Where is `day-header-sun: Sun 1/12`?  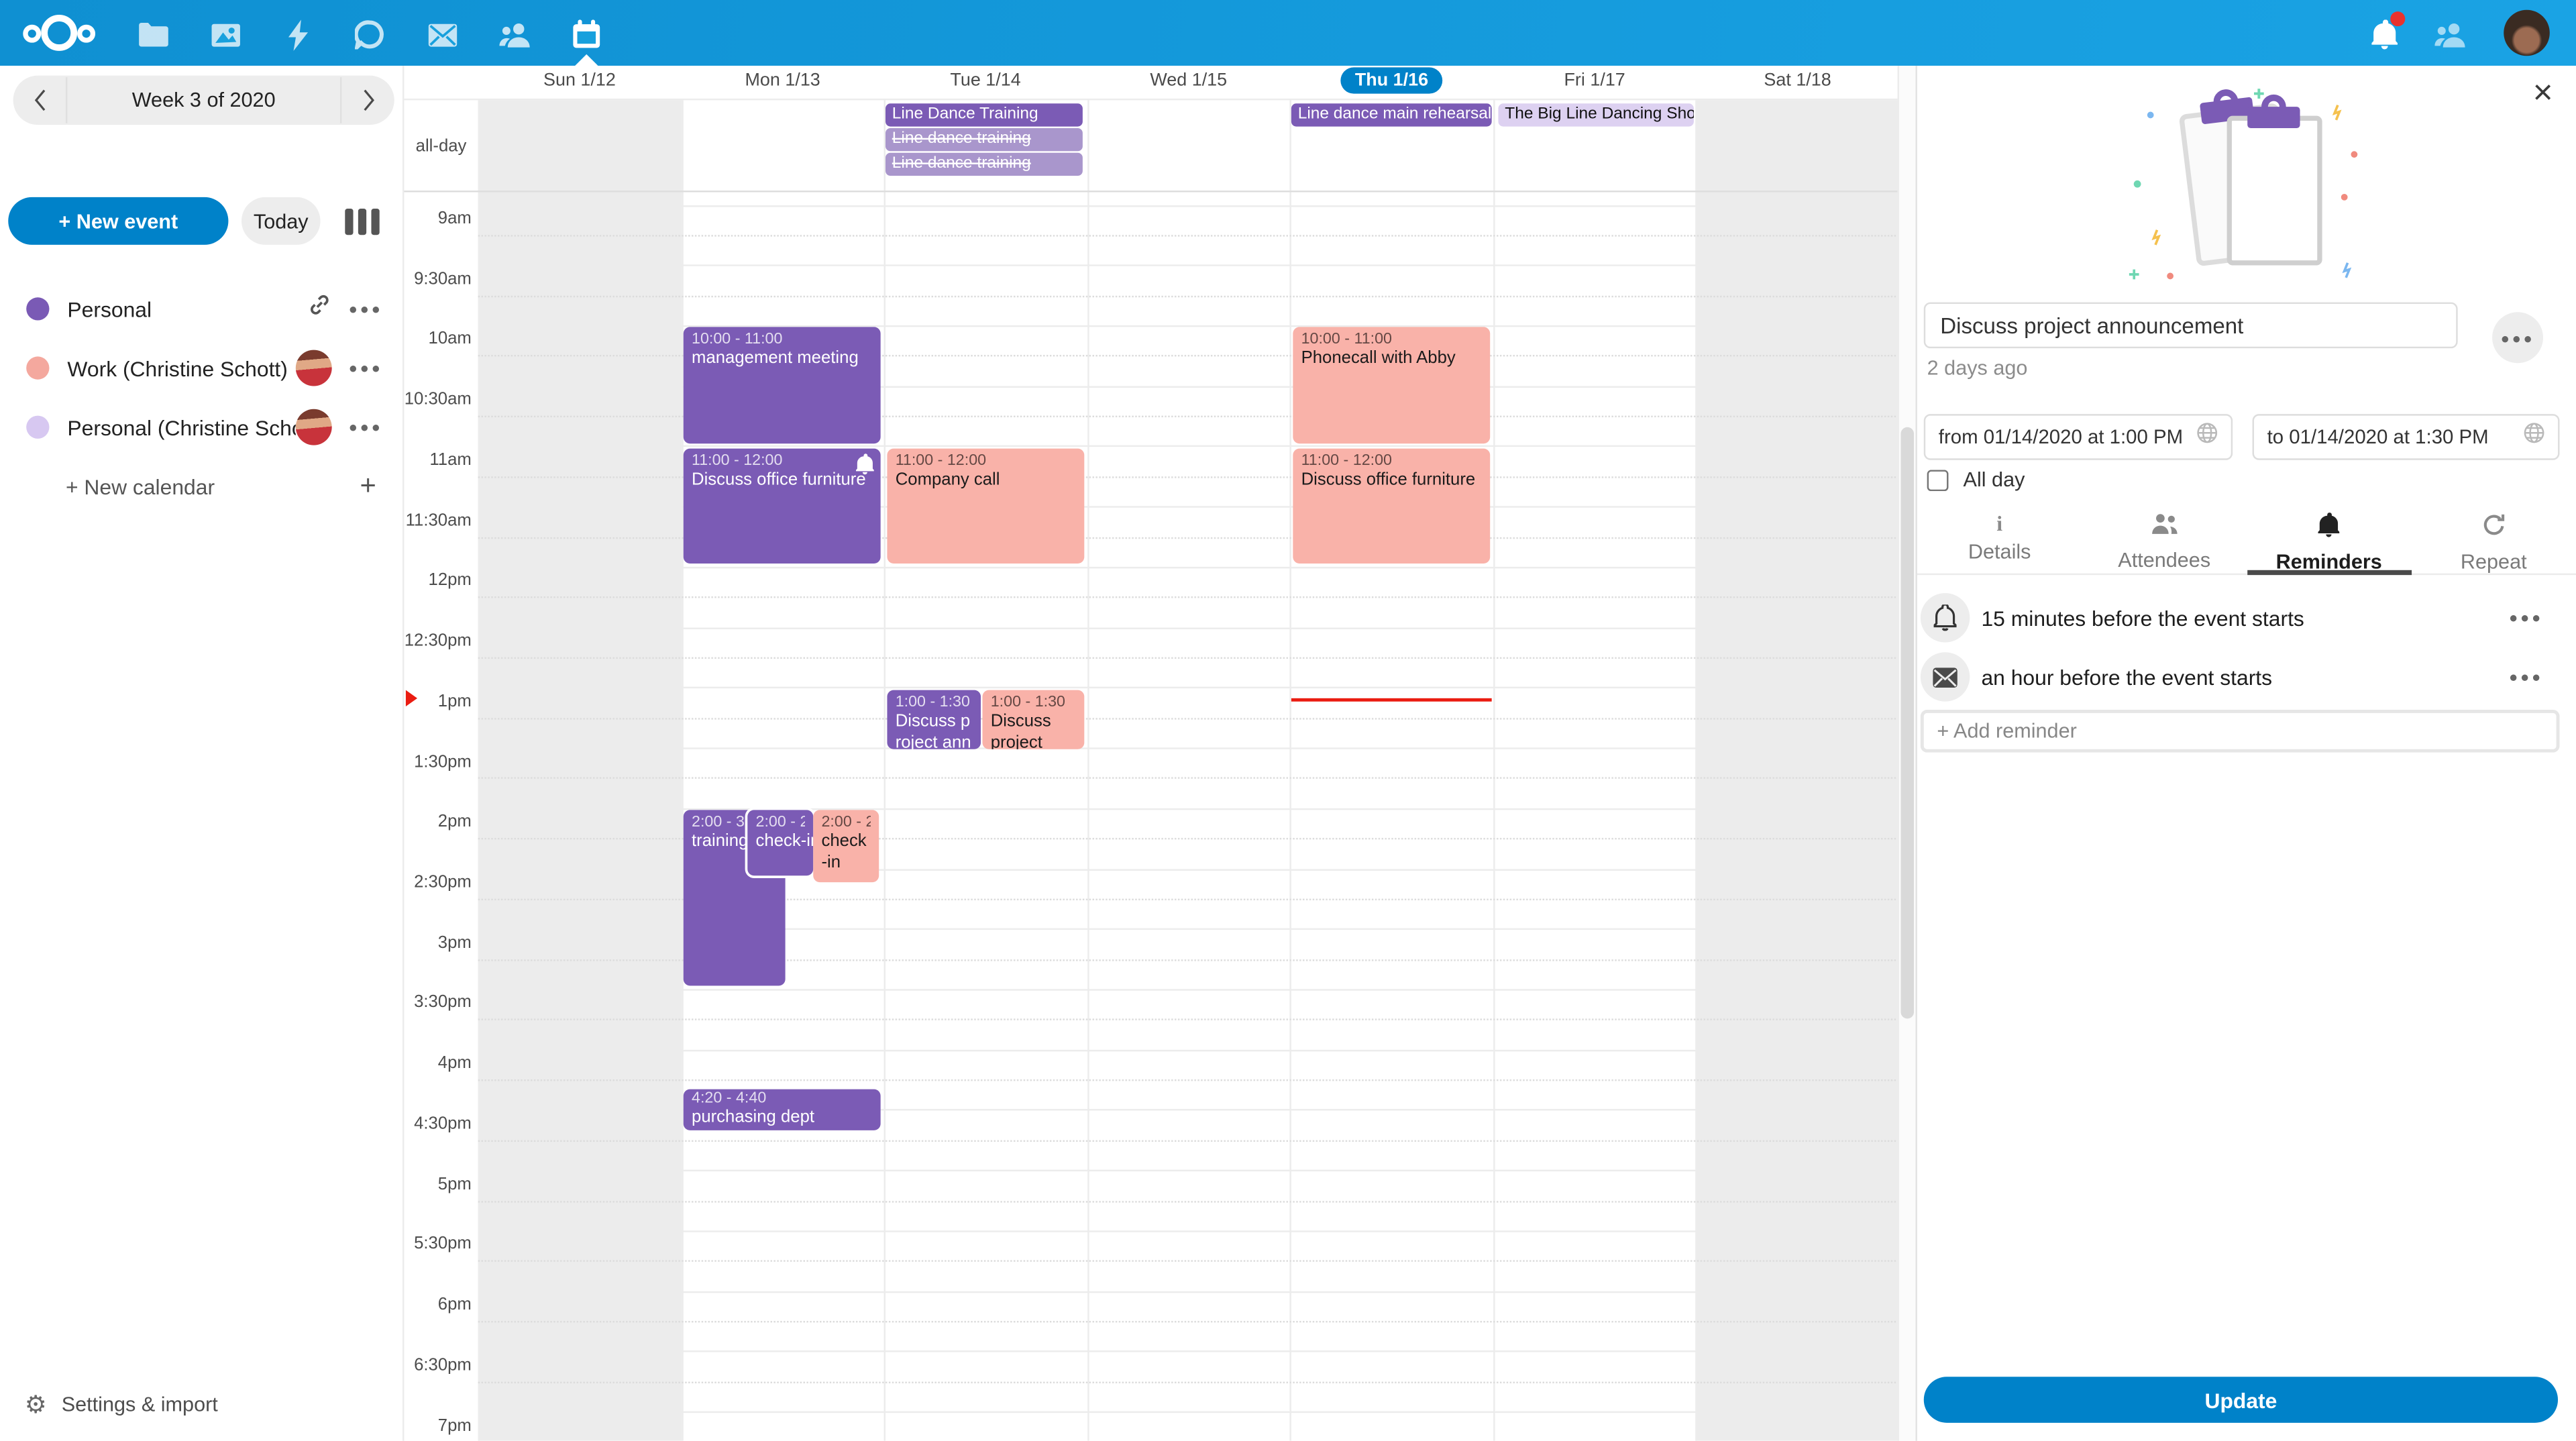 day-header-sun: Sun 1/12 is located at coordinates (579, 80).